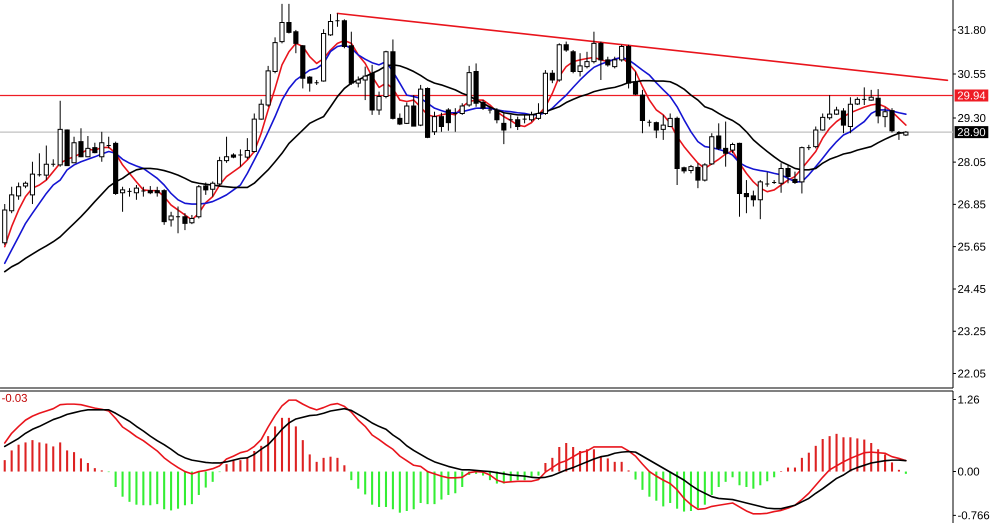 The width and height of the screenshot is (994, 523). Describe the element at coordinates (972, 204) in the screenshot. I see `y-tick-label: 26.85` at that location.